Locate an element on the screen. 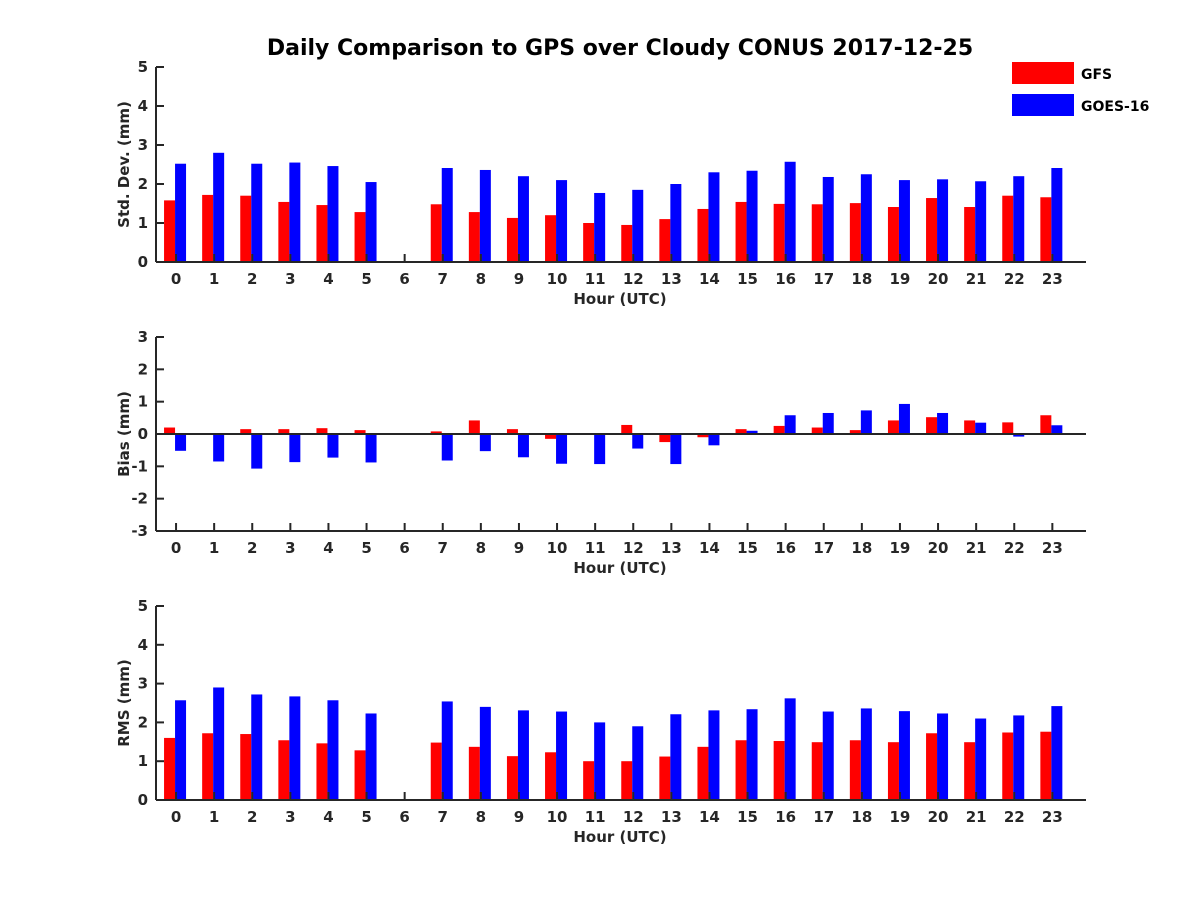 The image size is (1200, 905). x-tick-label: 12 is located at coordinates (633, 548).